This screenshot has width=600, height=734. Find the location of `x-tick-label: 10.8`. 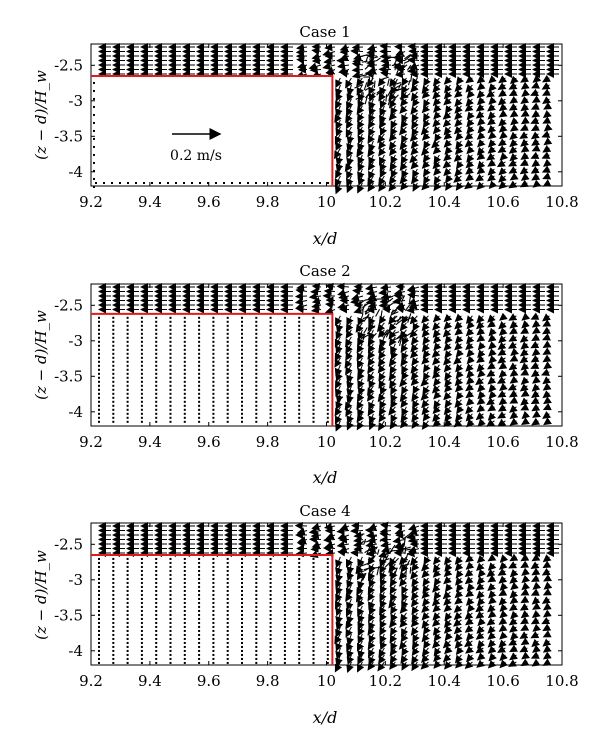

x-tick-label: 10.8 is located at coordinates (561, 202).